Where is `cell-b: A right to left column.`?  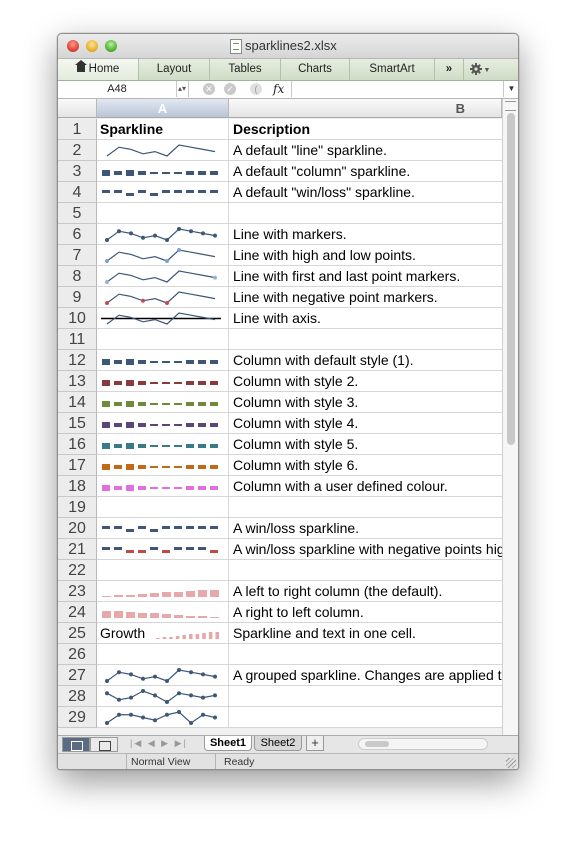 cell-b: A right to left column. is located at coordinates (365, 612).